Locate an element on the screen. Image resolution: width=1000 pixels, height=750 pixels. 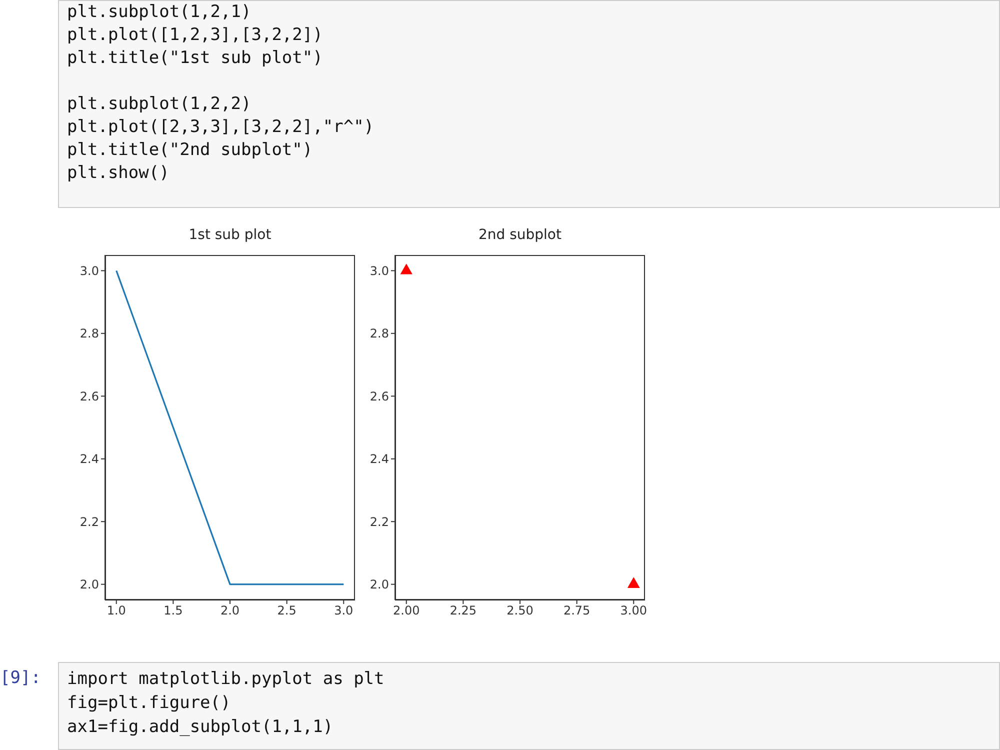
text: [9]: is located at coordinates (20, 678).